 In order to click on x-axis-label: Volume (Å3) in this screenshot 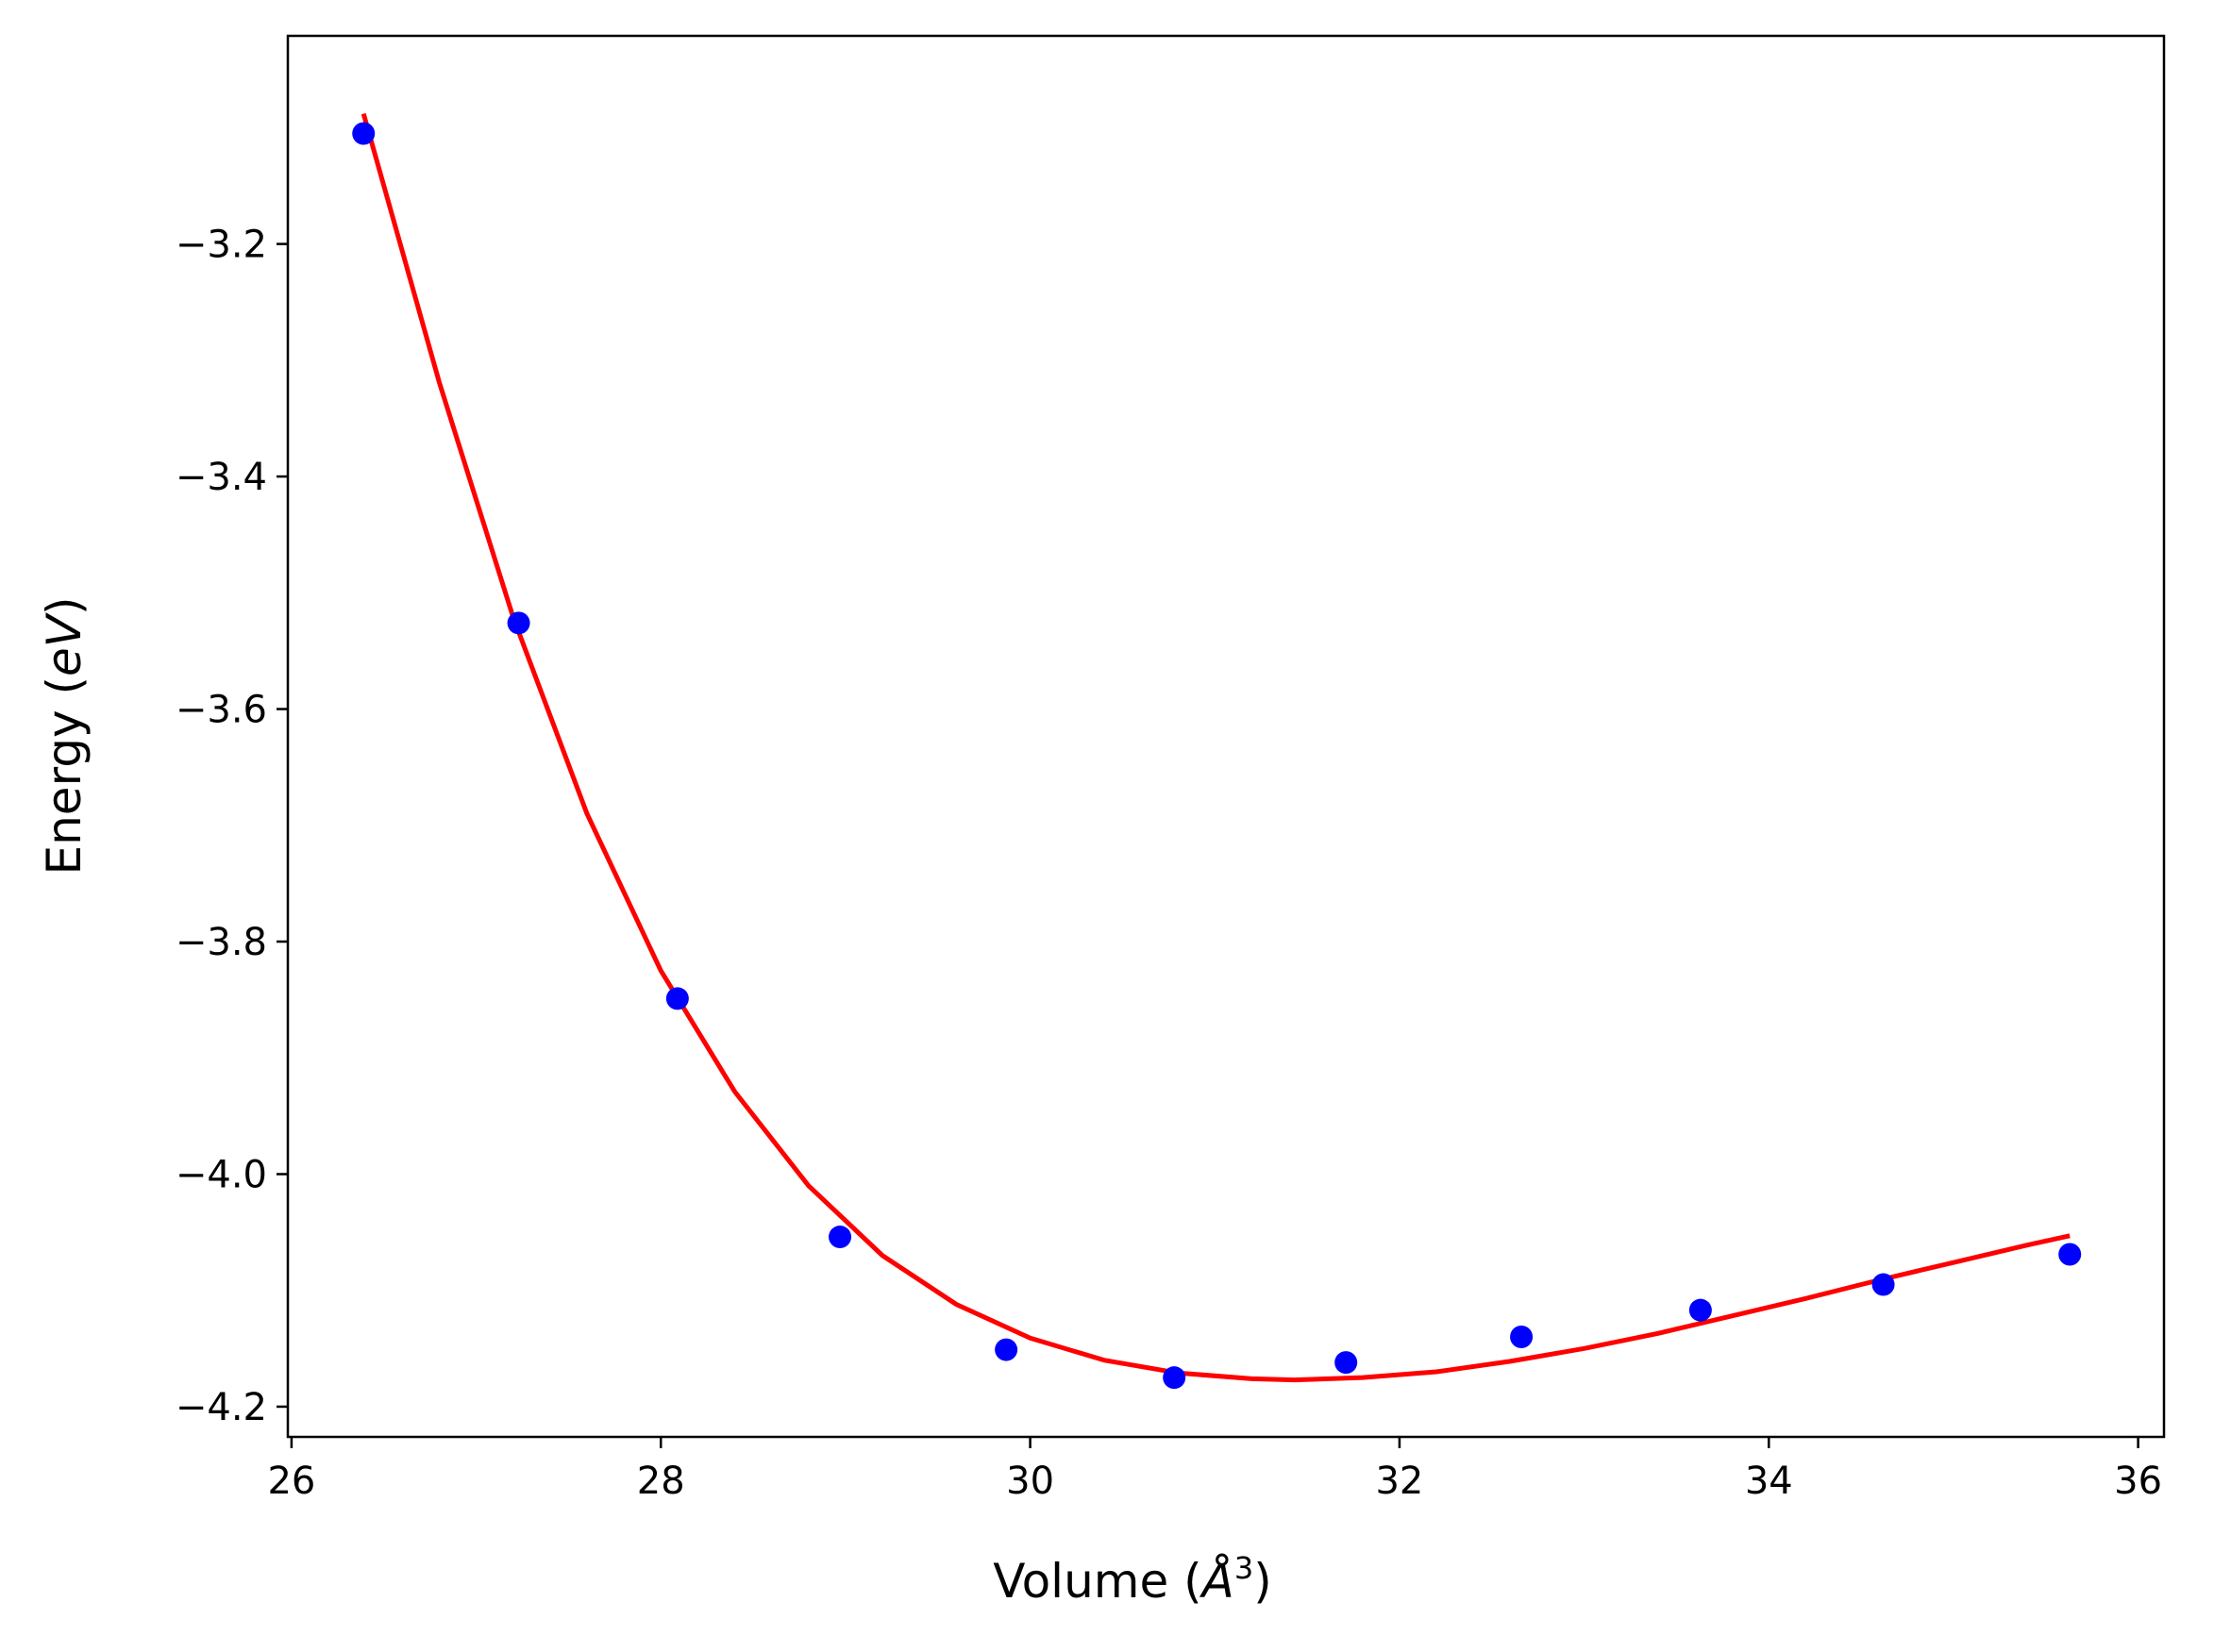, I will do `click(1132, 1579)`.